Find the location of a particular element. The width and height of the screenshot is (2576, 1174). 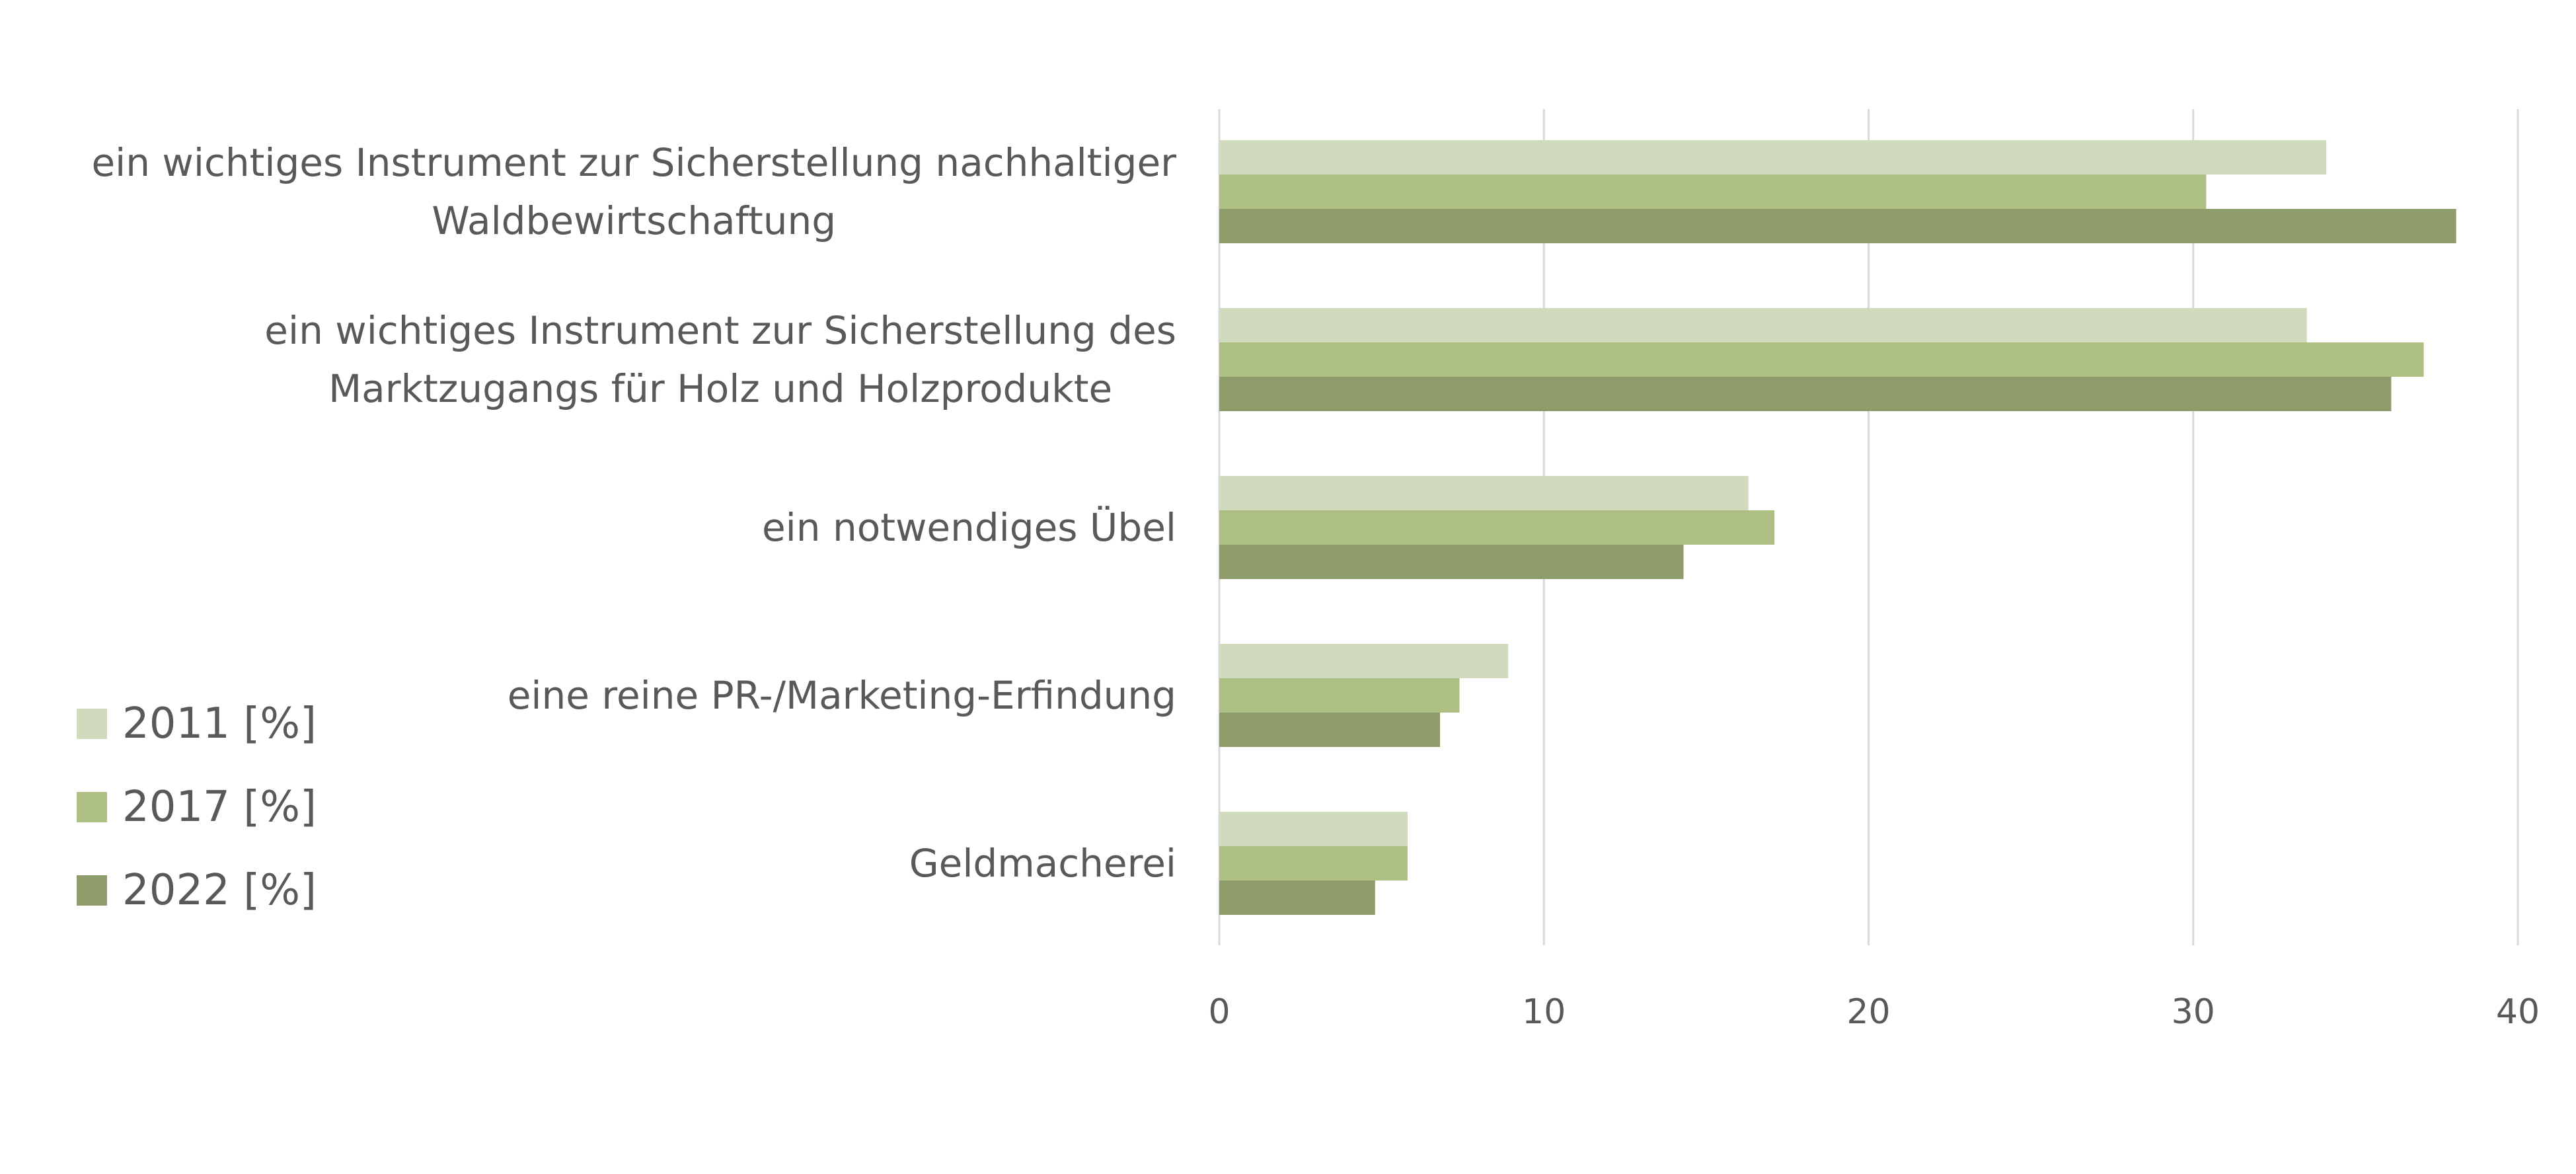

legend-label-2011: 2011 [%] is located at coordinates (219, 723).